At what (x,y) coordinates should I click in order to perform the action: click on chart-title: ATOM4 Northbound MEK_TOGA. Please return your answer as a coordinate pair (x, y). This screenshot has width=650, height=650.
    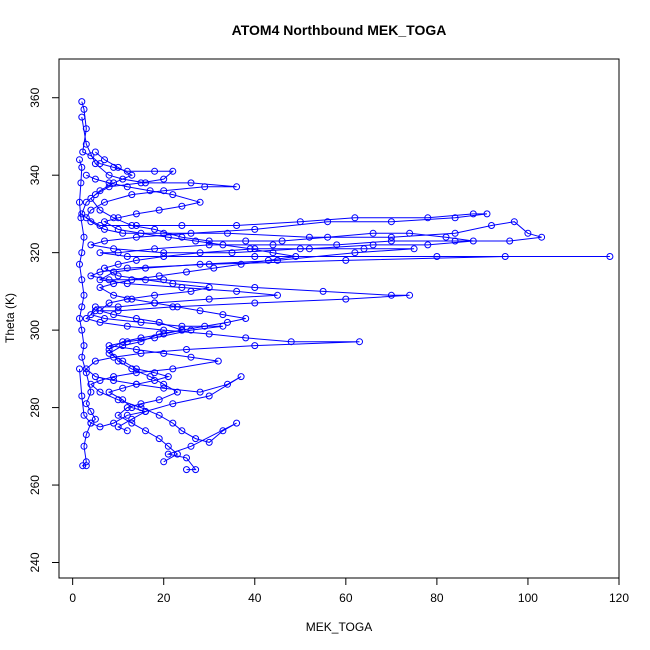
    Looking at the image, I should click on (339, 30).